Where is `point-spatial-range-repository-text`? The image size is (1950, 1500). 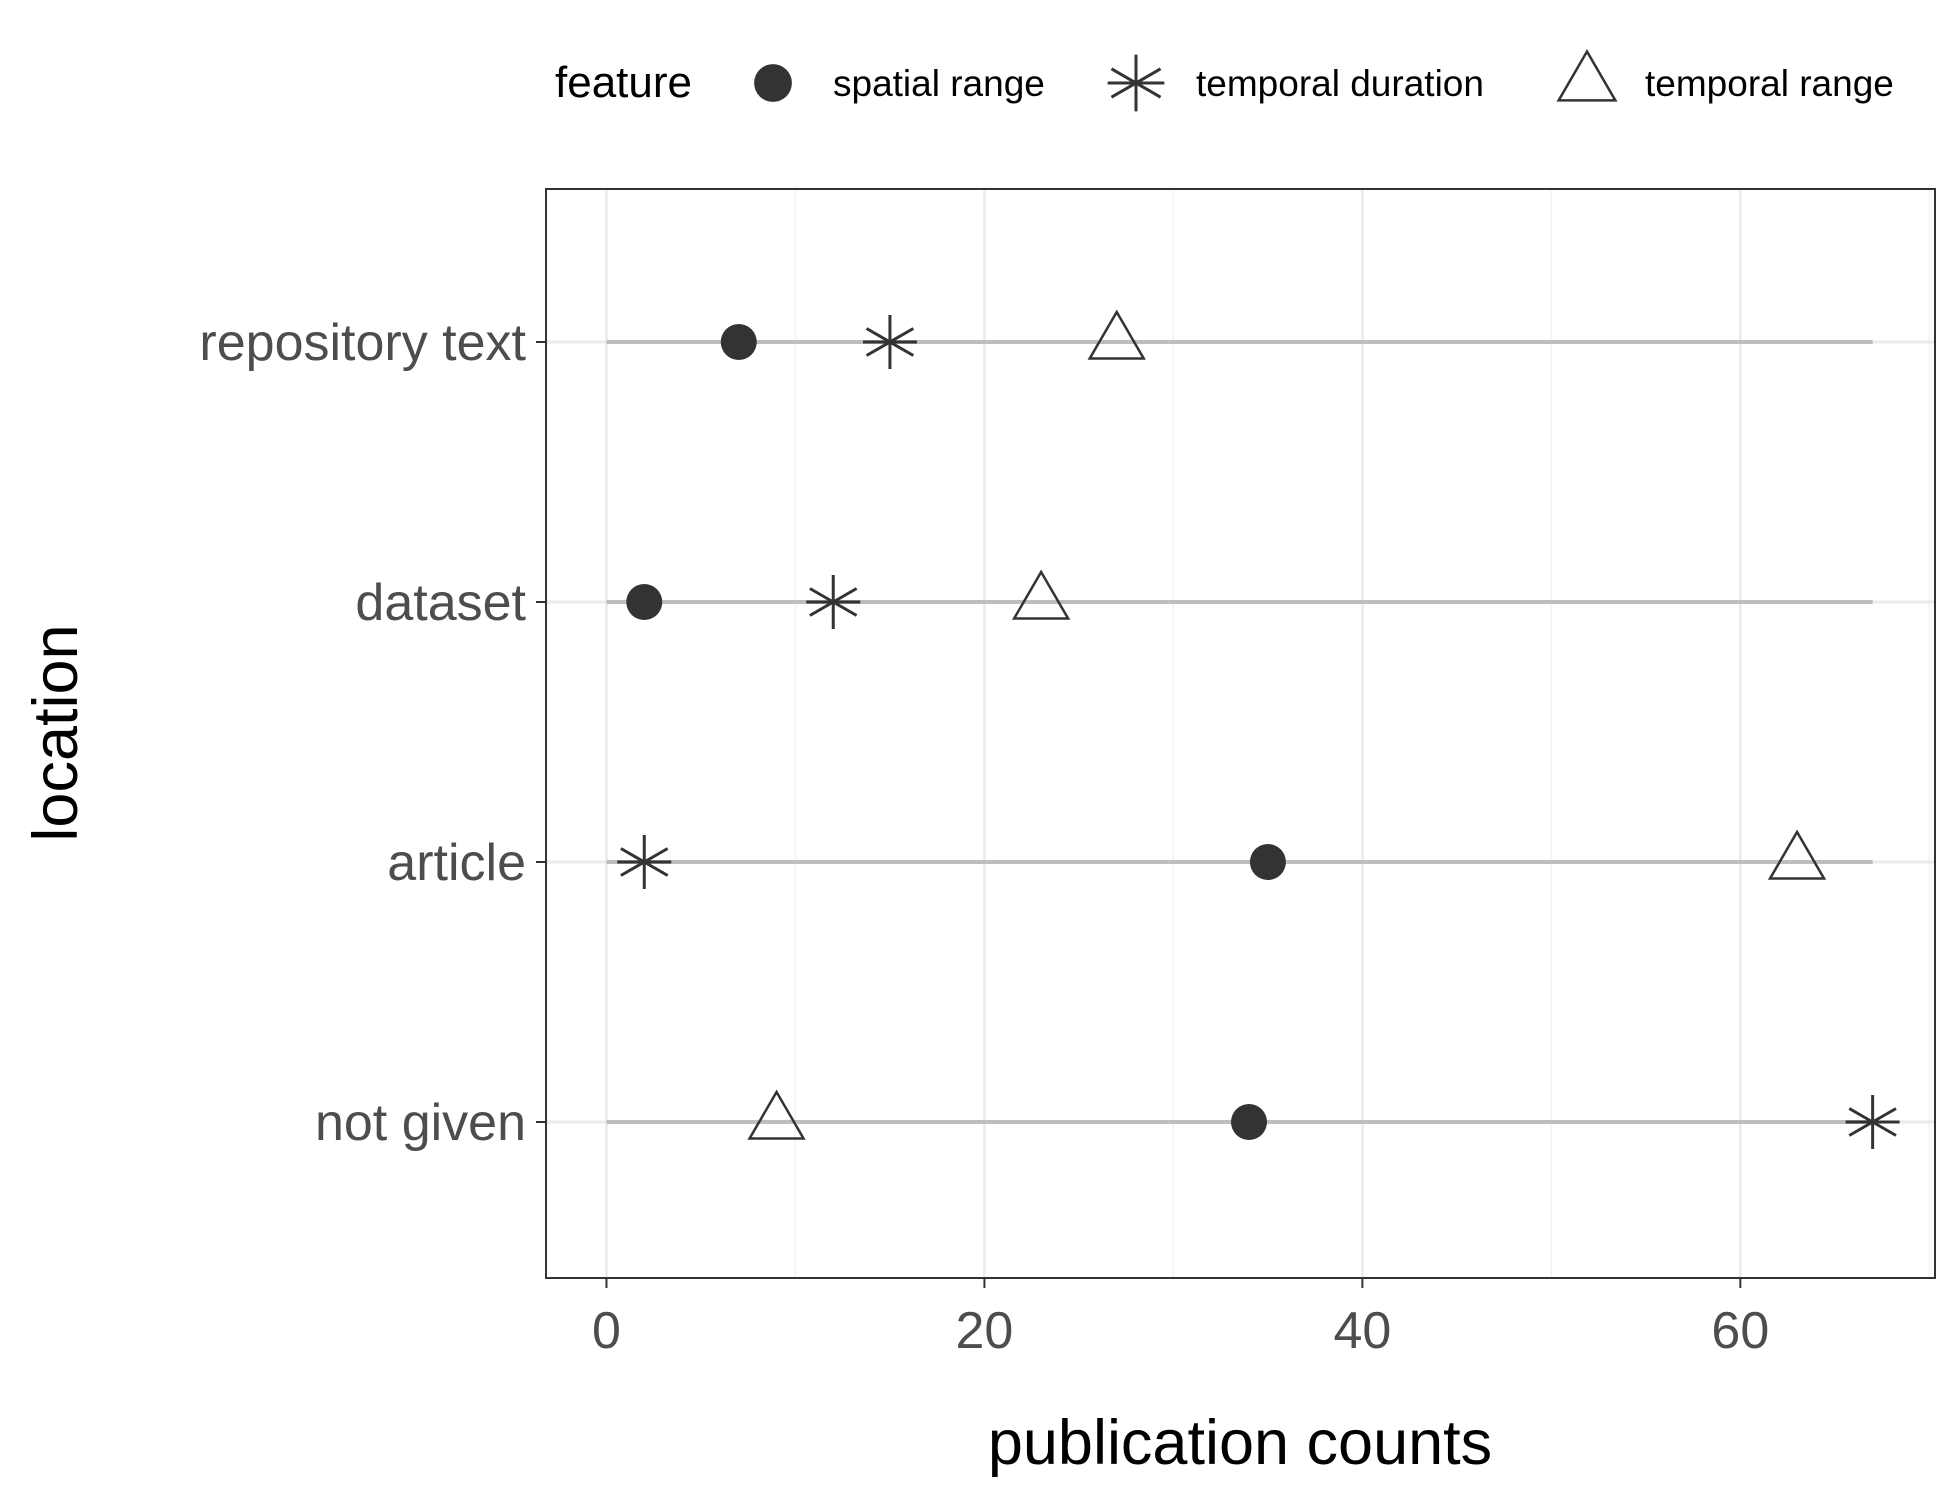
point-spatial-range-repository-text is located at coordinates (738, 342).